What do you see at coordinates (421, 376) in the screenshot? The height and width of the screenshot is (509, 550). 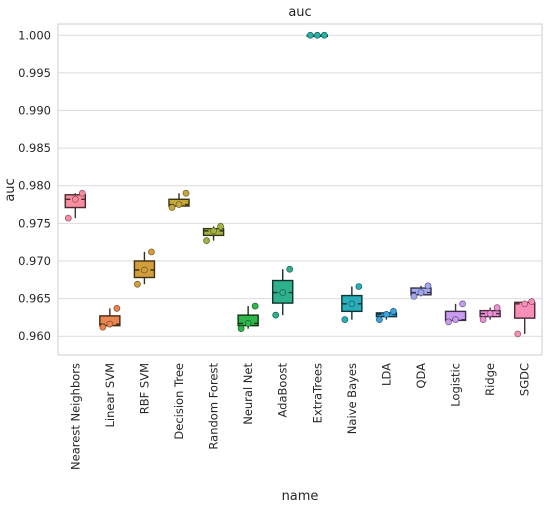 I see `x-tick-label: QDA` at bounding box center [421, 376].